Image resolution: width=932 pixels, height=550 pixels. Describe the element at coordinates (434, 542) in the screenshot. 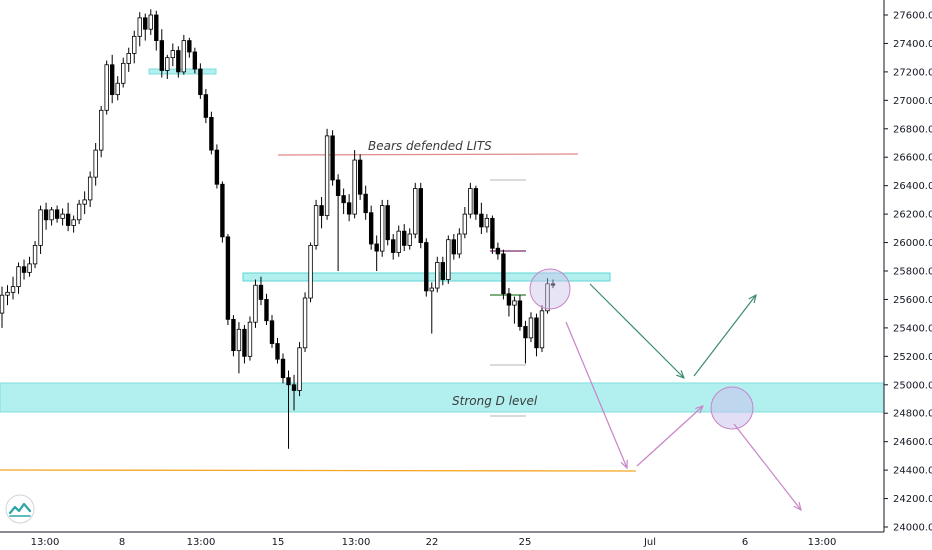

I see `time-axis: 13:00 8 13:00 15 13:00 22 25 Jul 6 13:00` at that location.